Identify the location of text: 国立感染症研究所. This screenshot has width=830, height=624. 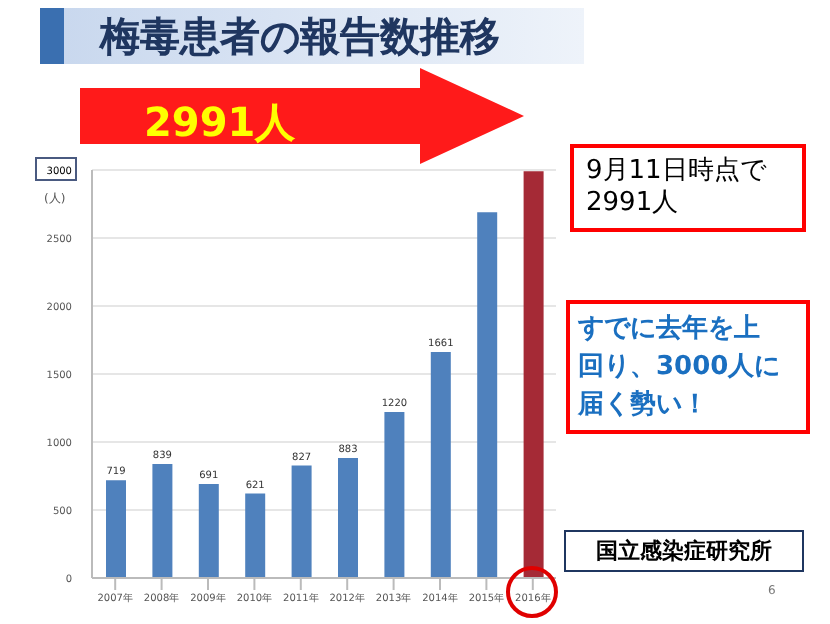
(684, 551).